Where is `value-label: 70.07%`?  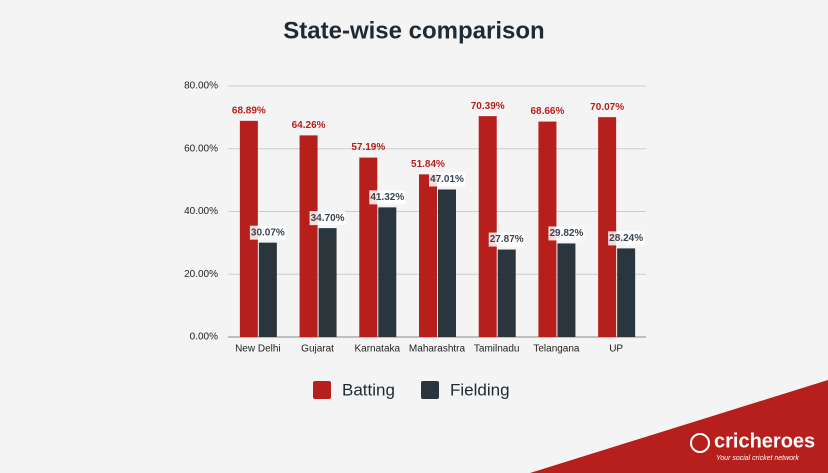 value-label: 70.07% is located at coordinates (607, 107).